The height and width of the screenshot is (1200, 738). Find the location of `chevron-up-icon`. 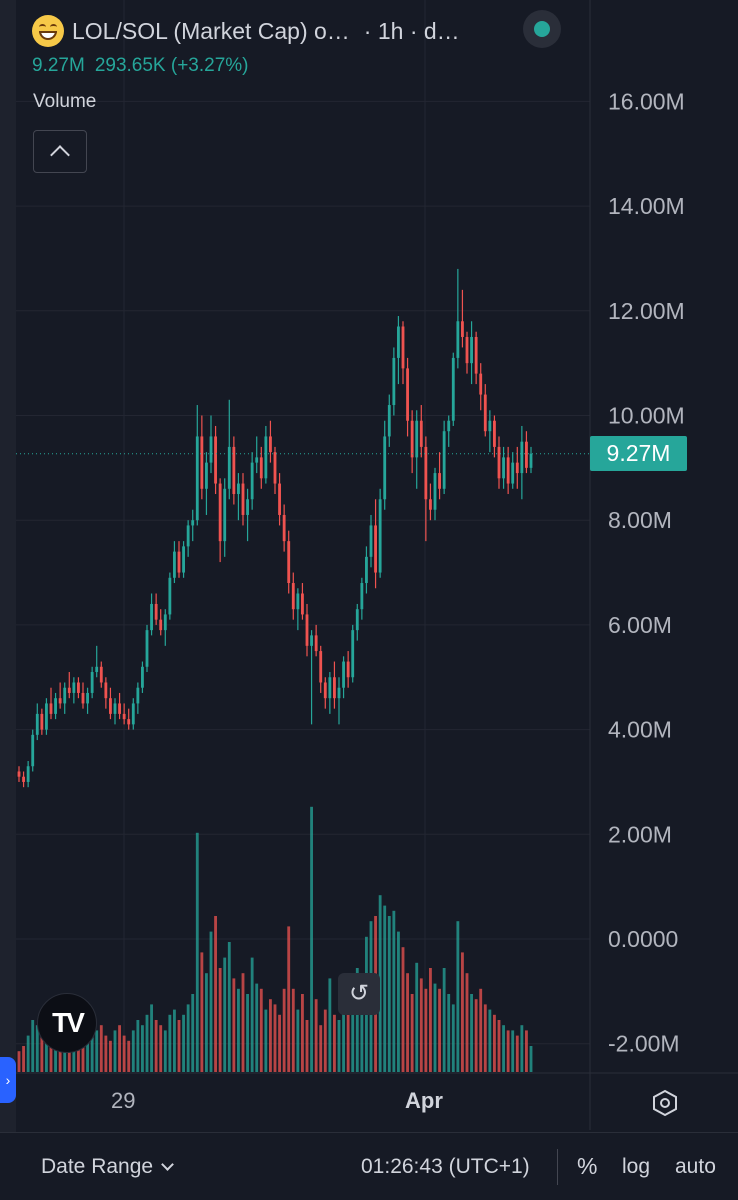

chevron-up-icon is located at coordinates (60, 155).